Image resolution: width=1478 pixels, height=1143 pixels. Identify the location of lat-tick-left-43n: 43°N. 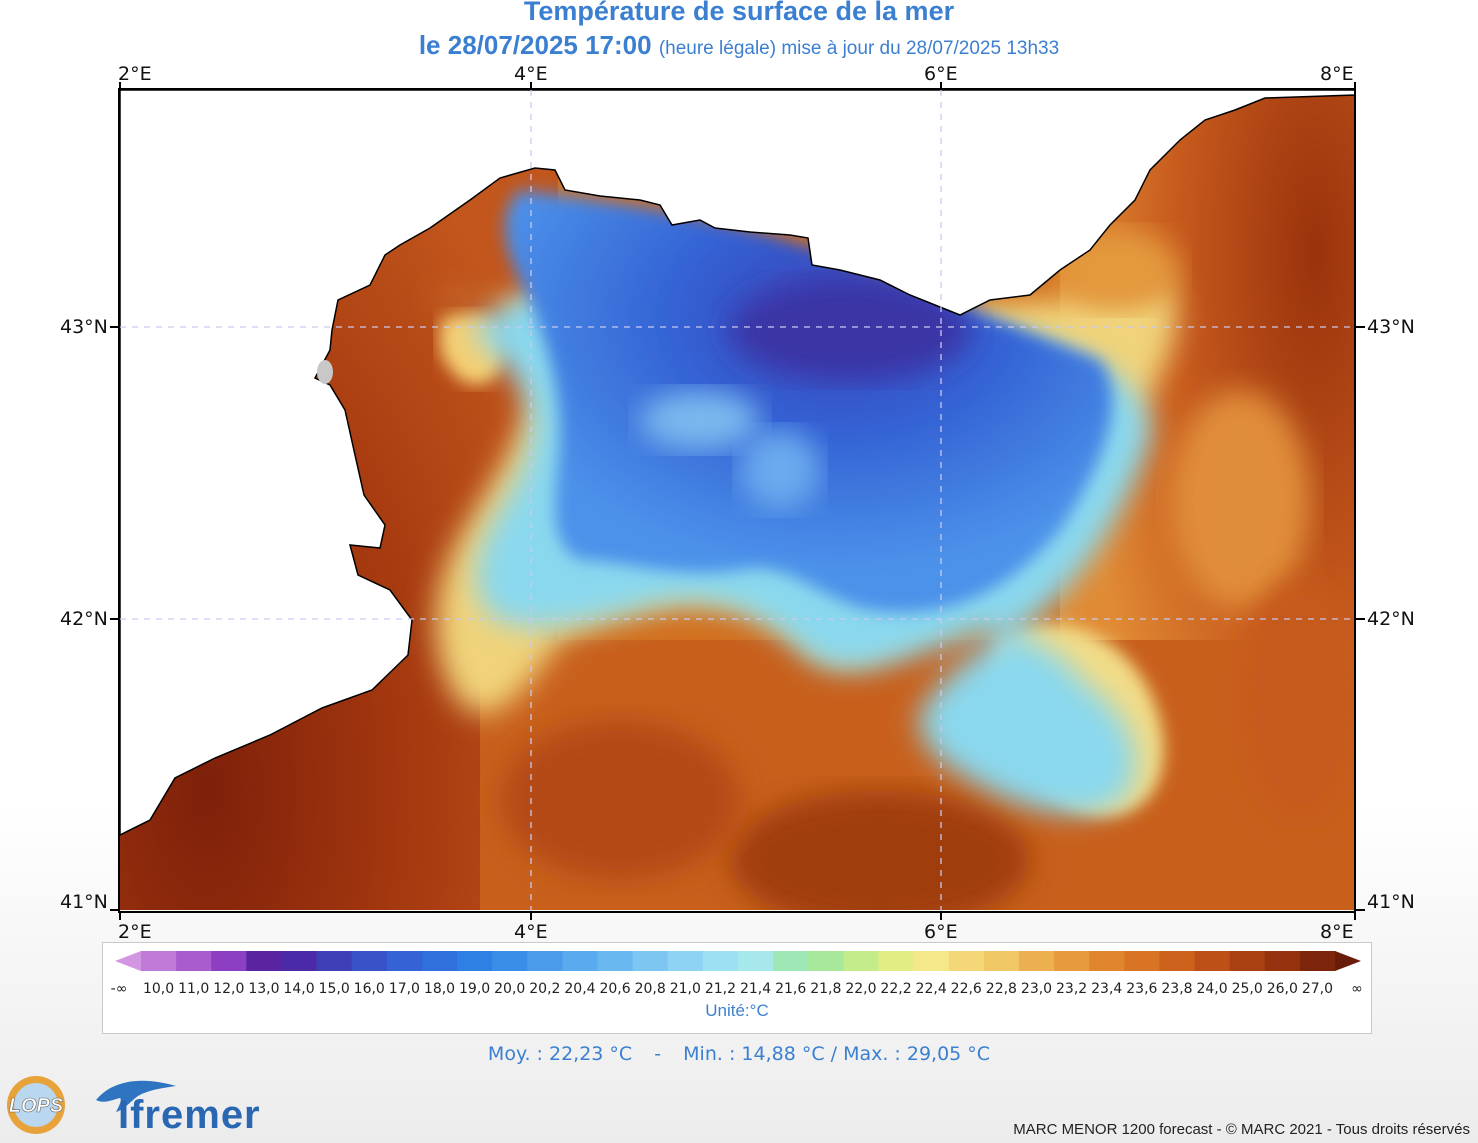
(84, 327).